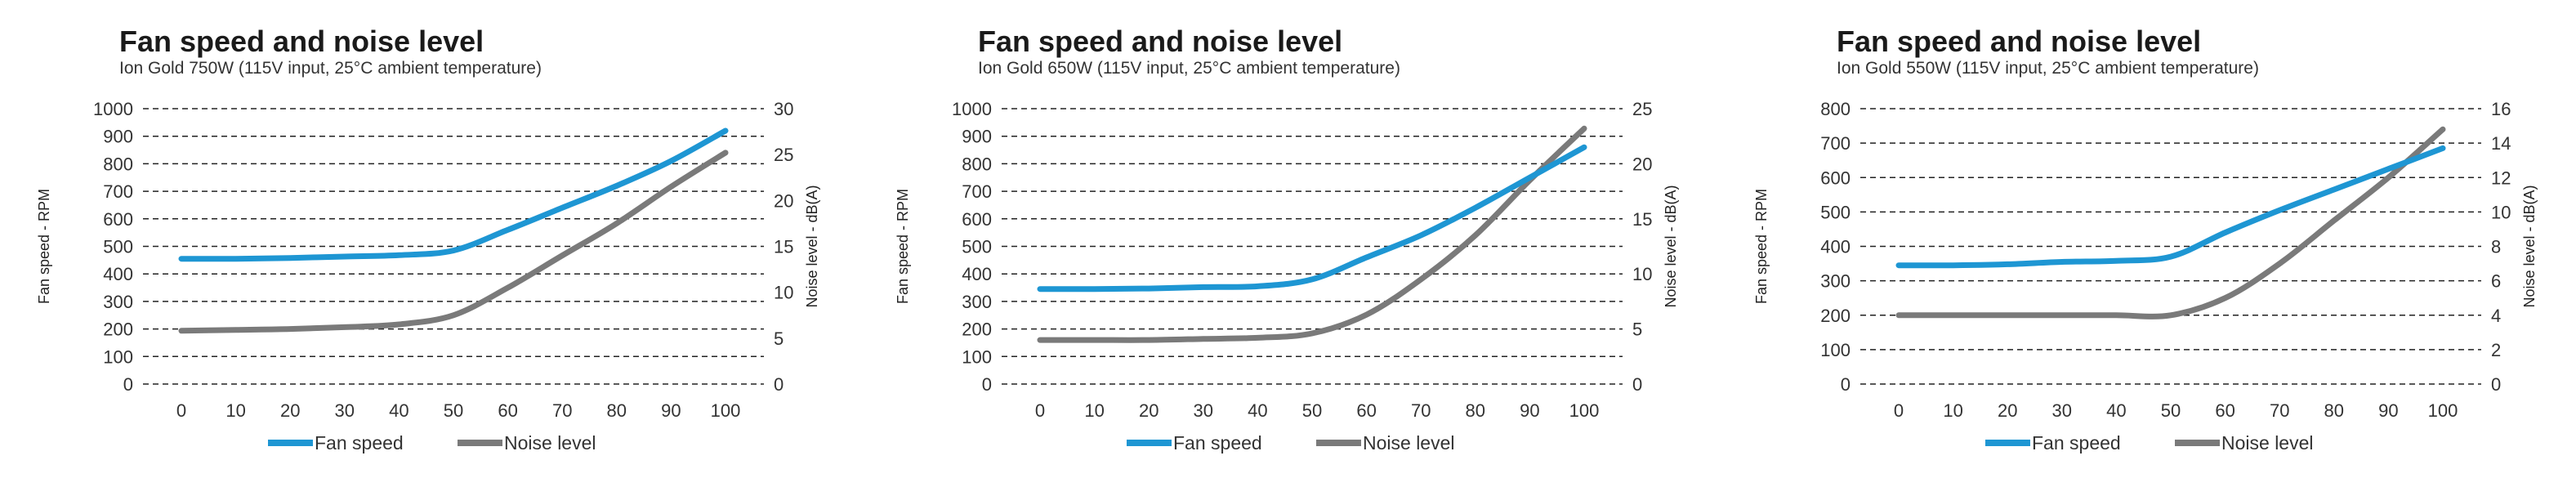  Describe the element at coordinates (2501, 178) in the screenshot. I see `y2-tick-label: 12` at that location.